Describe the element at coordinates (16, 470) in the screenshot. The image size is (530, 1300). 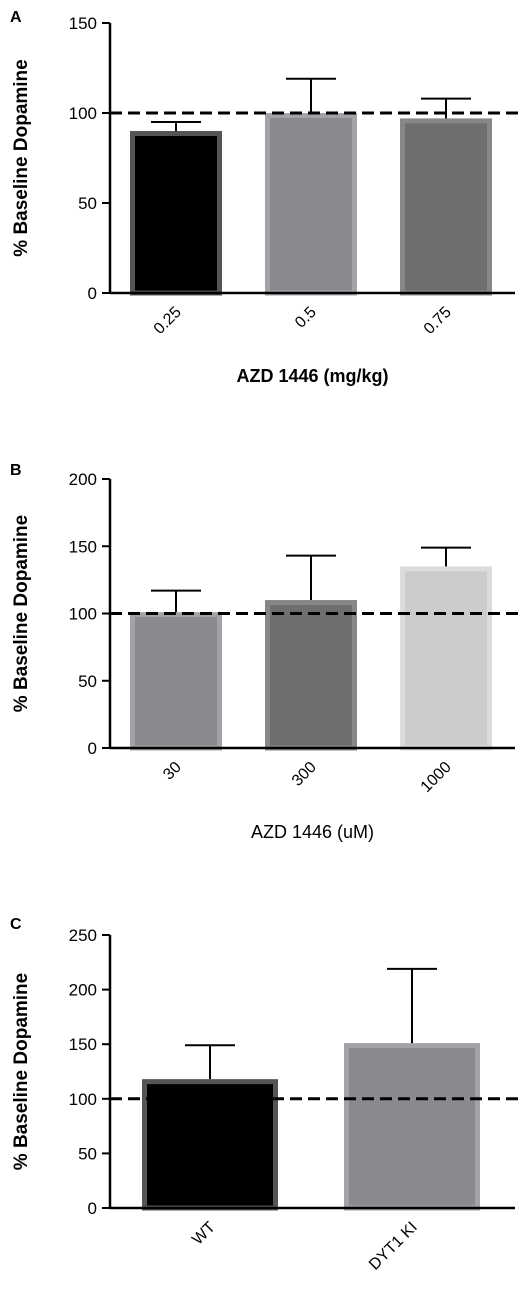
I see `panel-label: B` at that location.